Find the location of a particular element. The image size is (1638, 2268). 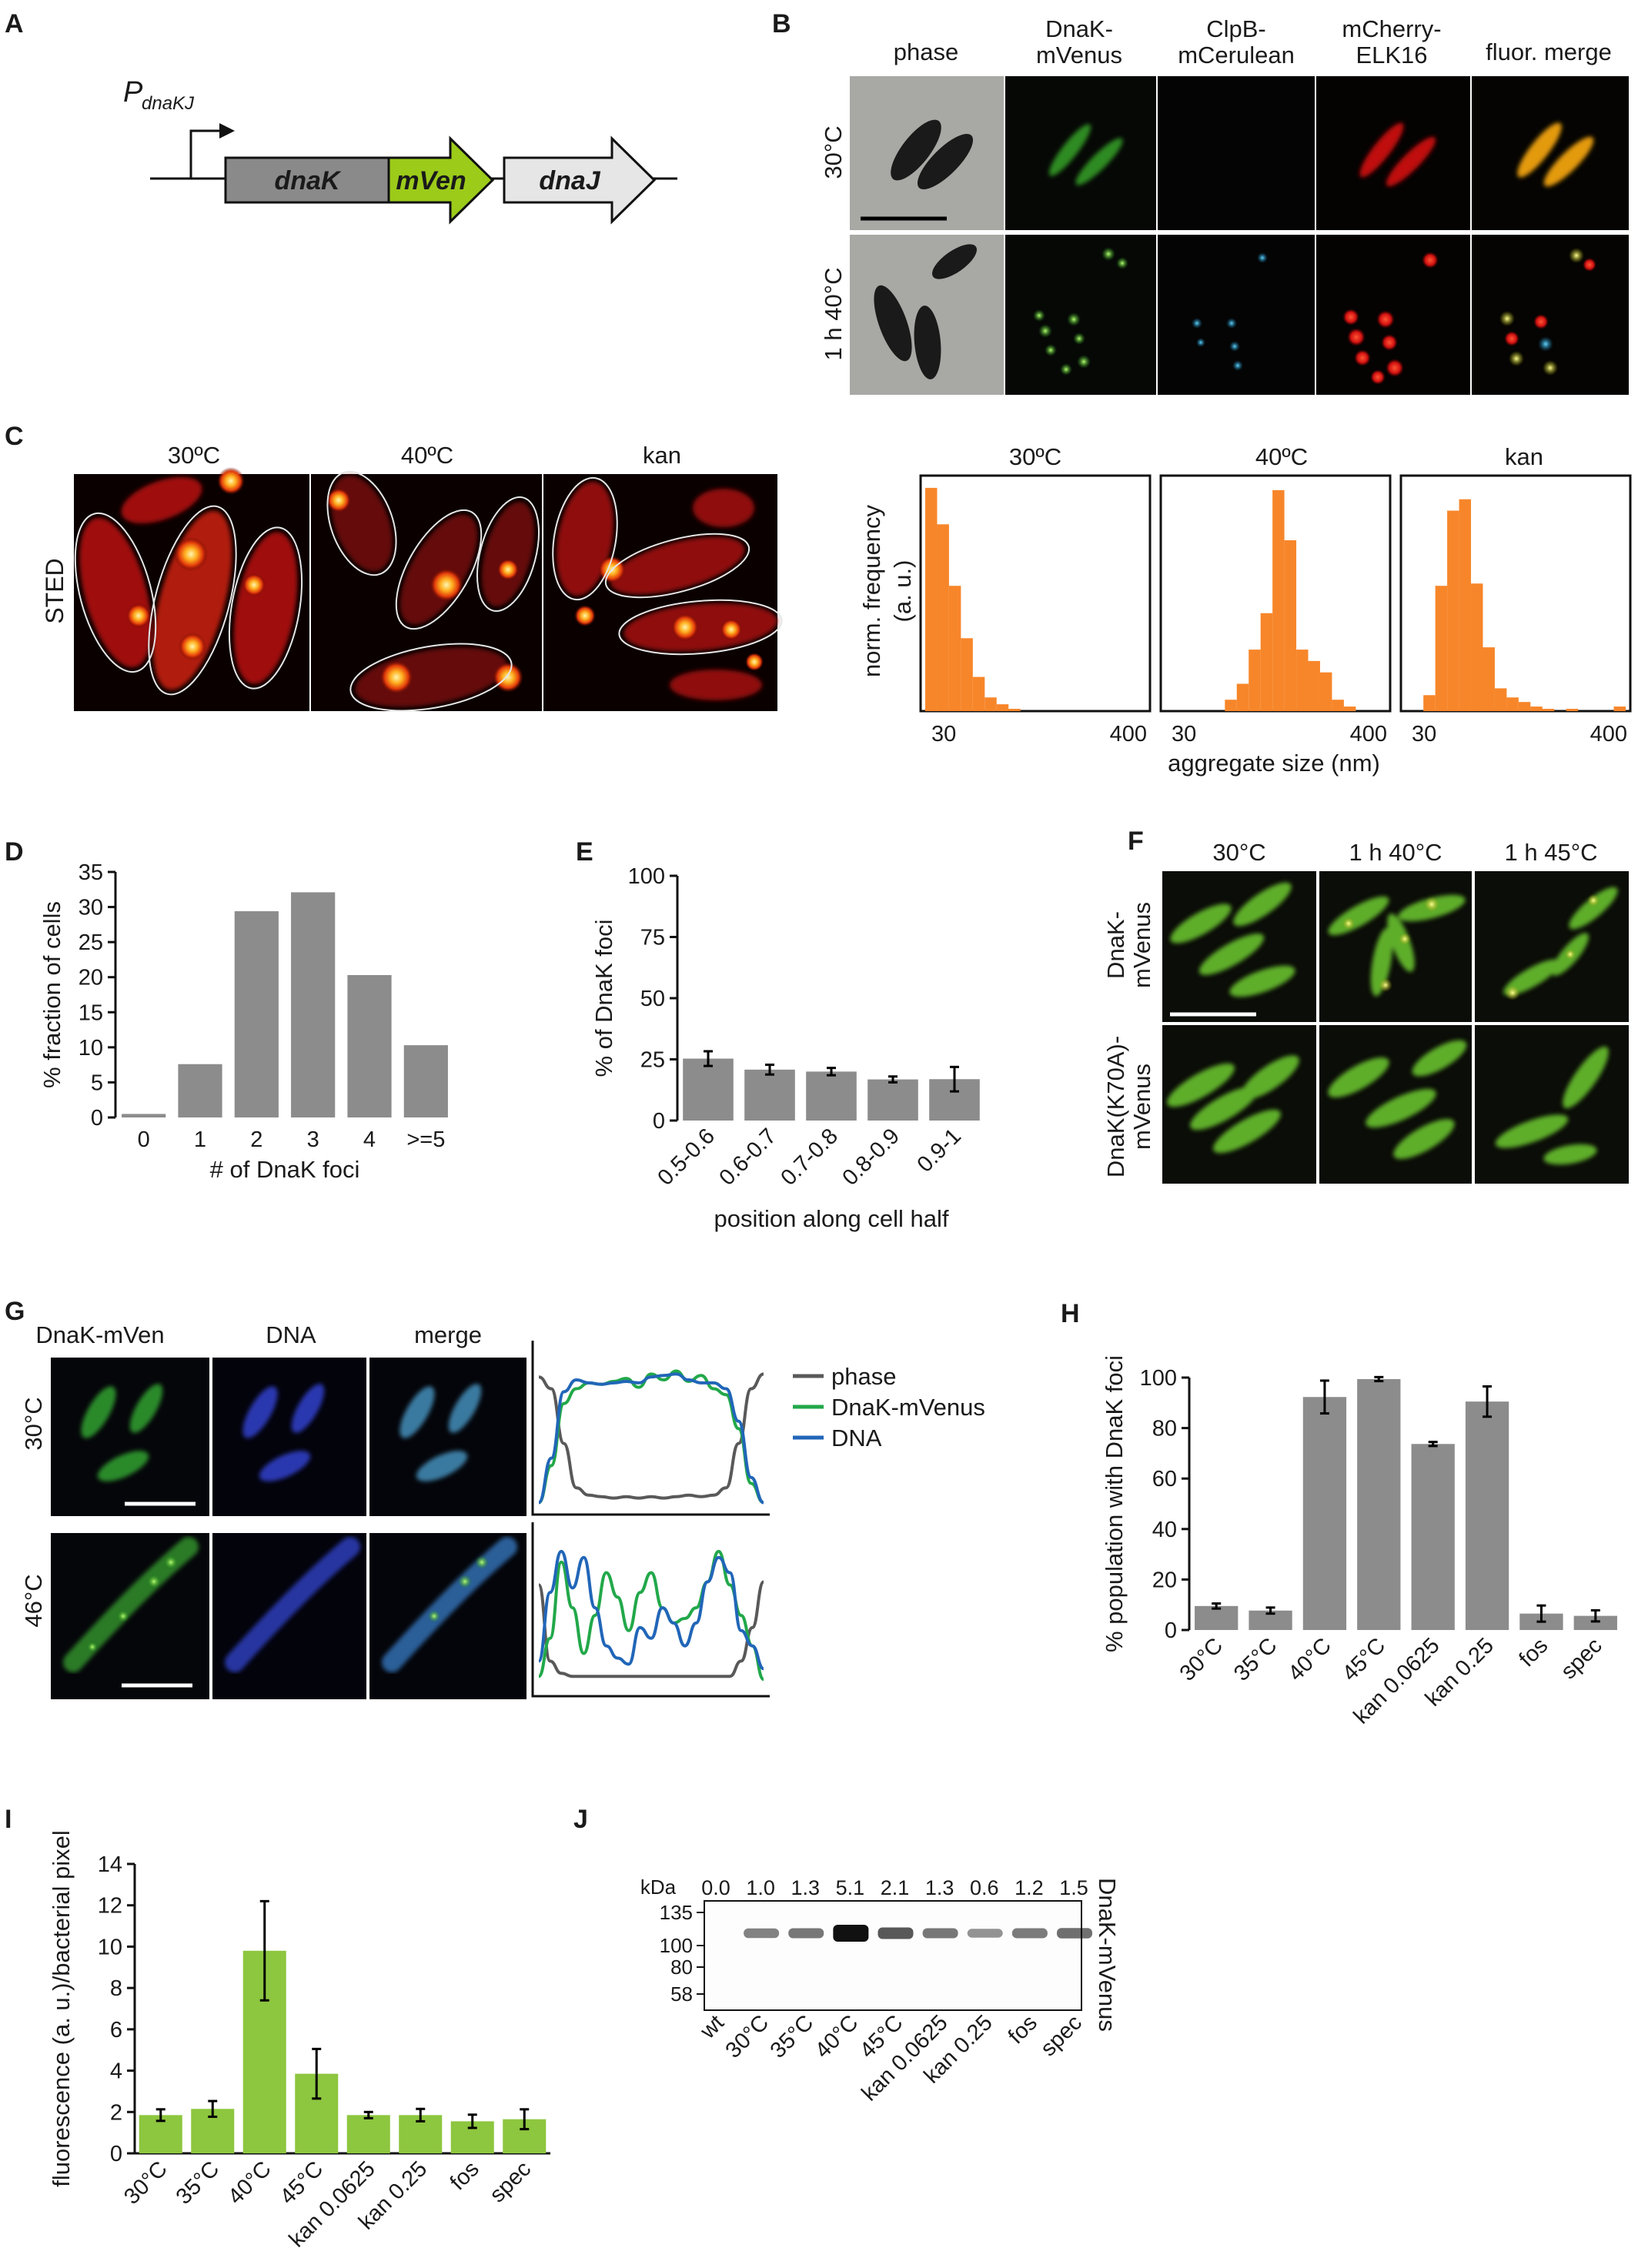

panel-letter-h: H is located at coordinates (1070, 1313).